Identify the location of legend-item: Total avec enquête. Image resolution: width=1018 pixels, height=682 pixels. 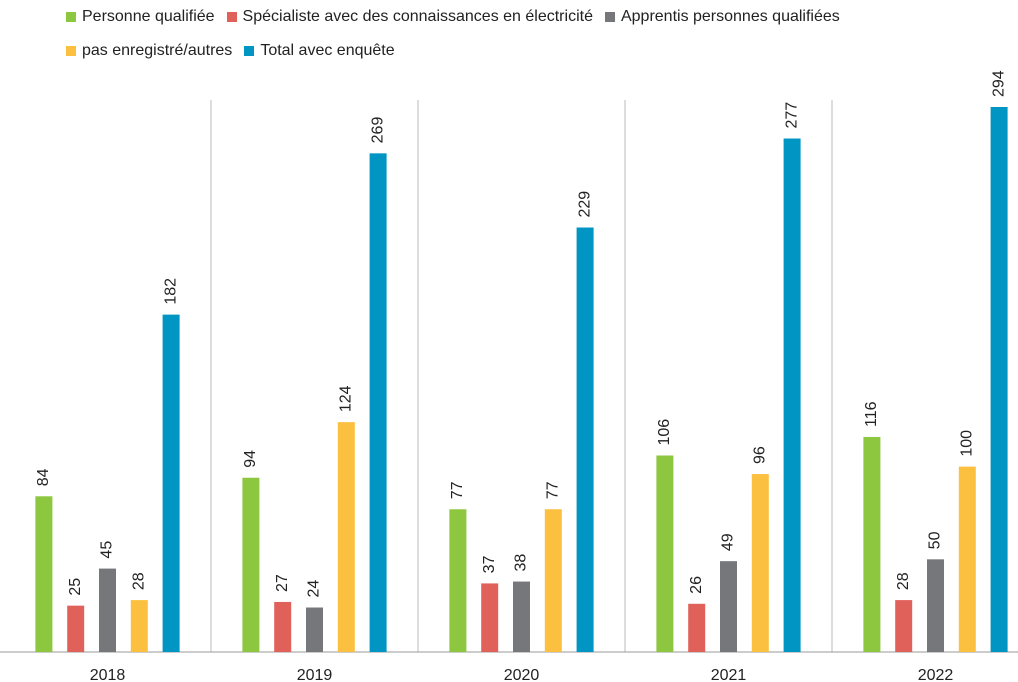
(319, 51).